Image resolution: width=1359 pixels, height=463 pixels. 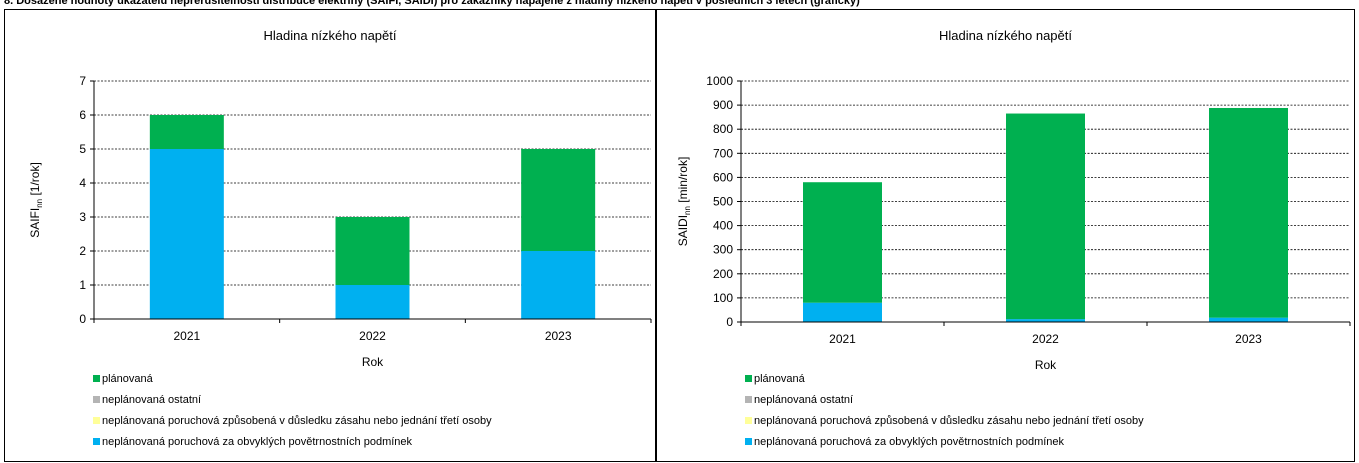 What do you see at coordinates (723, 105) in the screenshot?
I see `y-tick-label: 900` at bounding box center [723, 105].